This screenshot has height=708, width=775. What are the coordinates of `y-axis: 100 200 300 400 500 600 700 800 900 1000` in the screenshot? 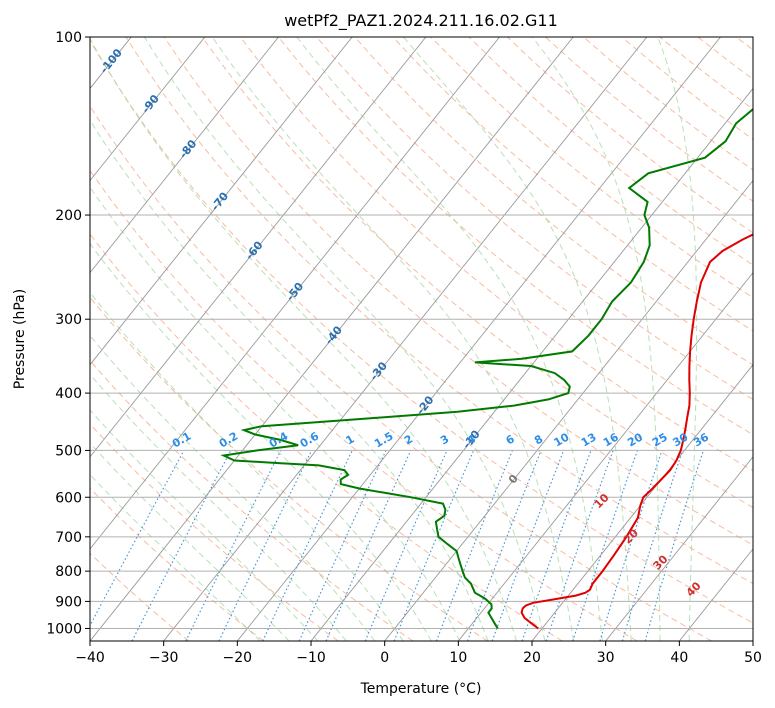 It's located at (68, 333).